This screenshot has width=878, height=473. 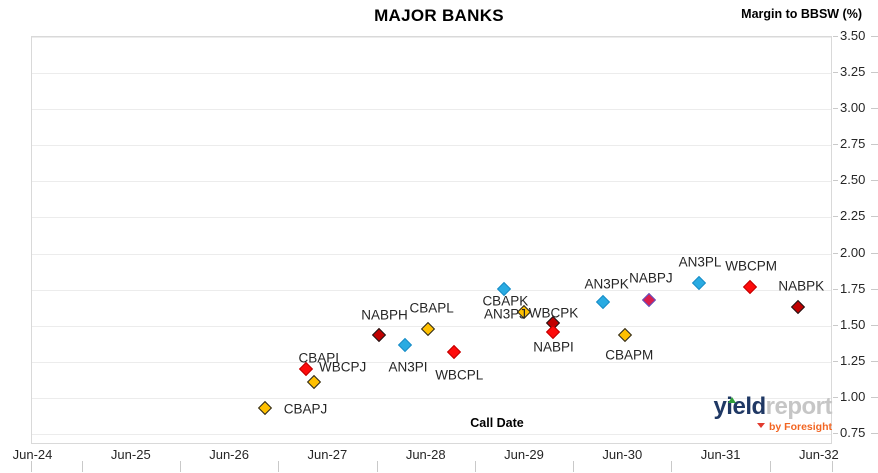 What do you see at coordinates (853, 144) in the screenshot?
I see `y-tick-label: 2.75` at bounding box center [853, 144].